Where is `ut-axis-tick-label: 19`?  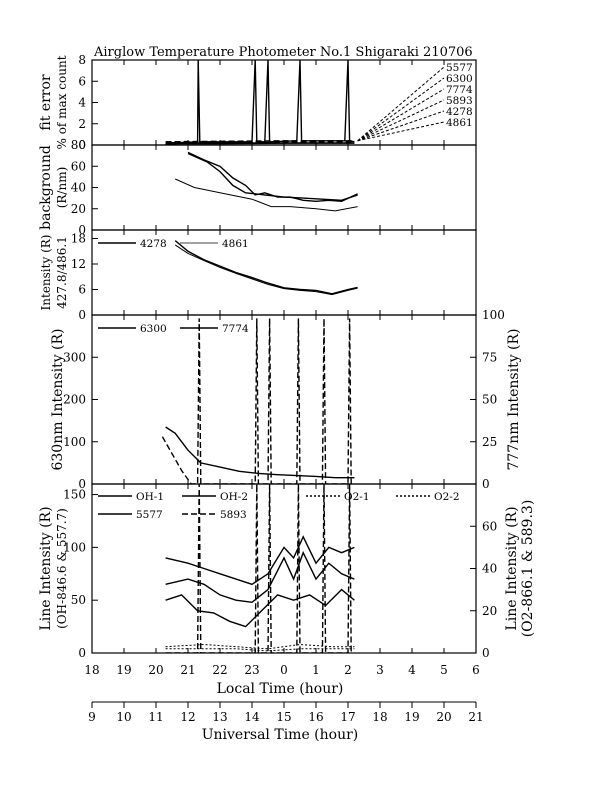
ut-axis-tick-label: 19 is located at coordinates (411, 717).